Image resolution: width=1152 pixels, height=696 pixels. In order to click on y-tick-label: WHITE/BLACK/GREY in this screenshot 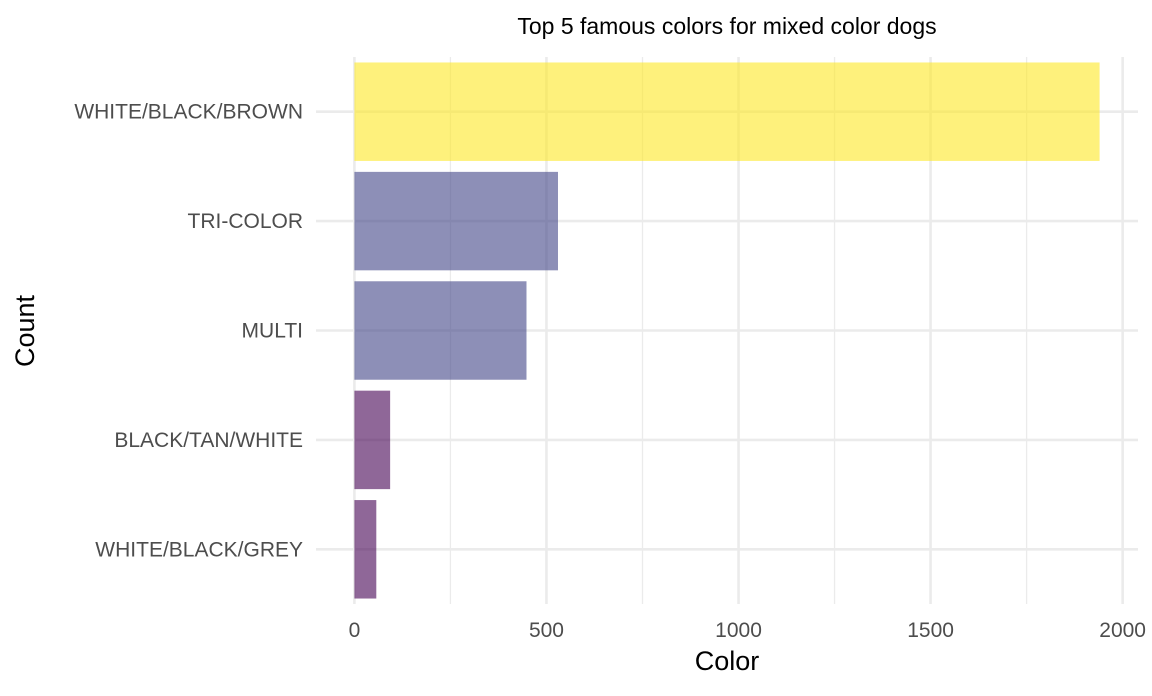, I will do `click(199, 549)`.